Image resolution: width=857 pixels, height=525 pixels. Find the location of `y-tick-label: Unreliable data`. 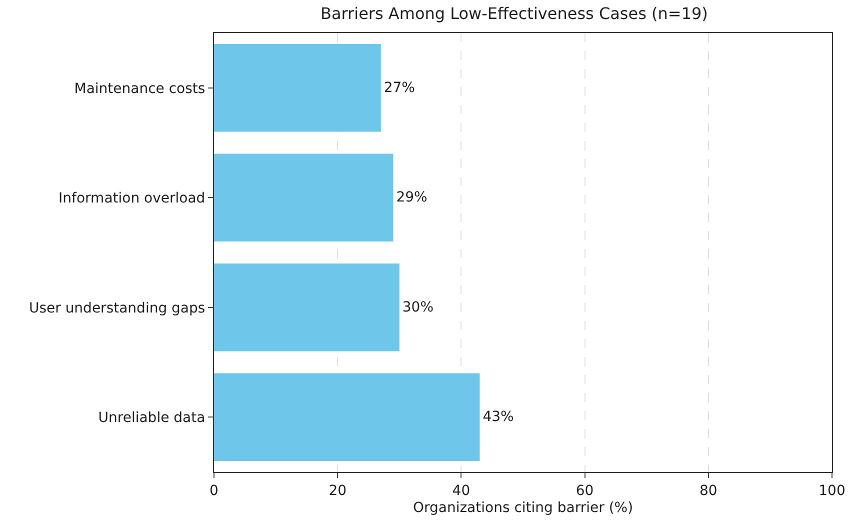

y-tick-label: Unreliable data is located at coordinates (152, 418).